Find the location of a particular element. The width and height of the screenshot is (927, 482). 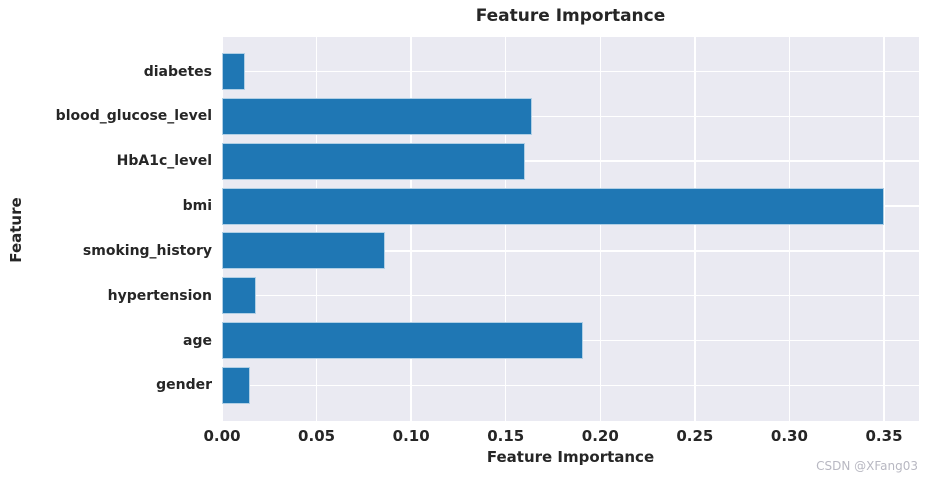

horizontal-gridline-smoking_history is located at coordinates (570, 251).